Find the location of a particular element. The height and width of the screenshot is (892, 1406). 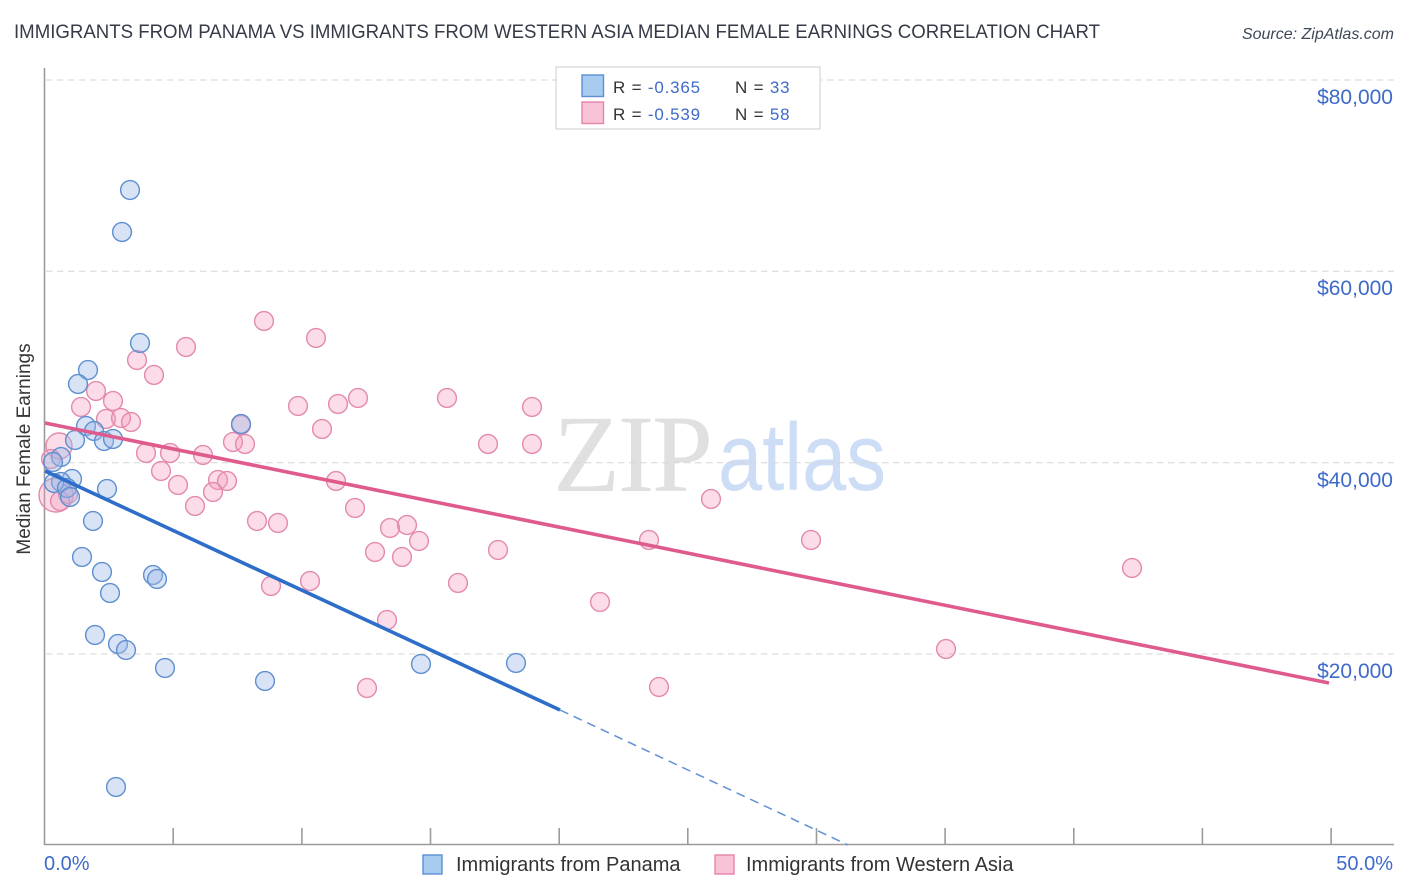

svg-text: $20,000 is located at coordinates (1355, 671).